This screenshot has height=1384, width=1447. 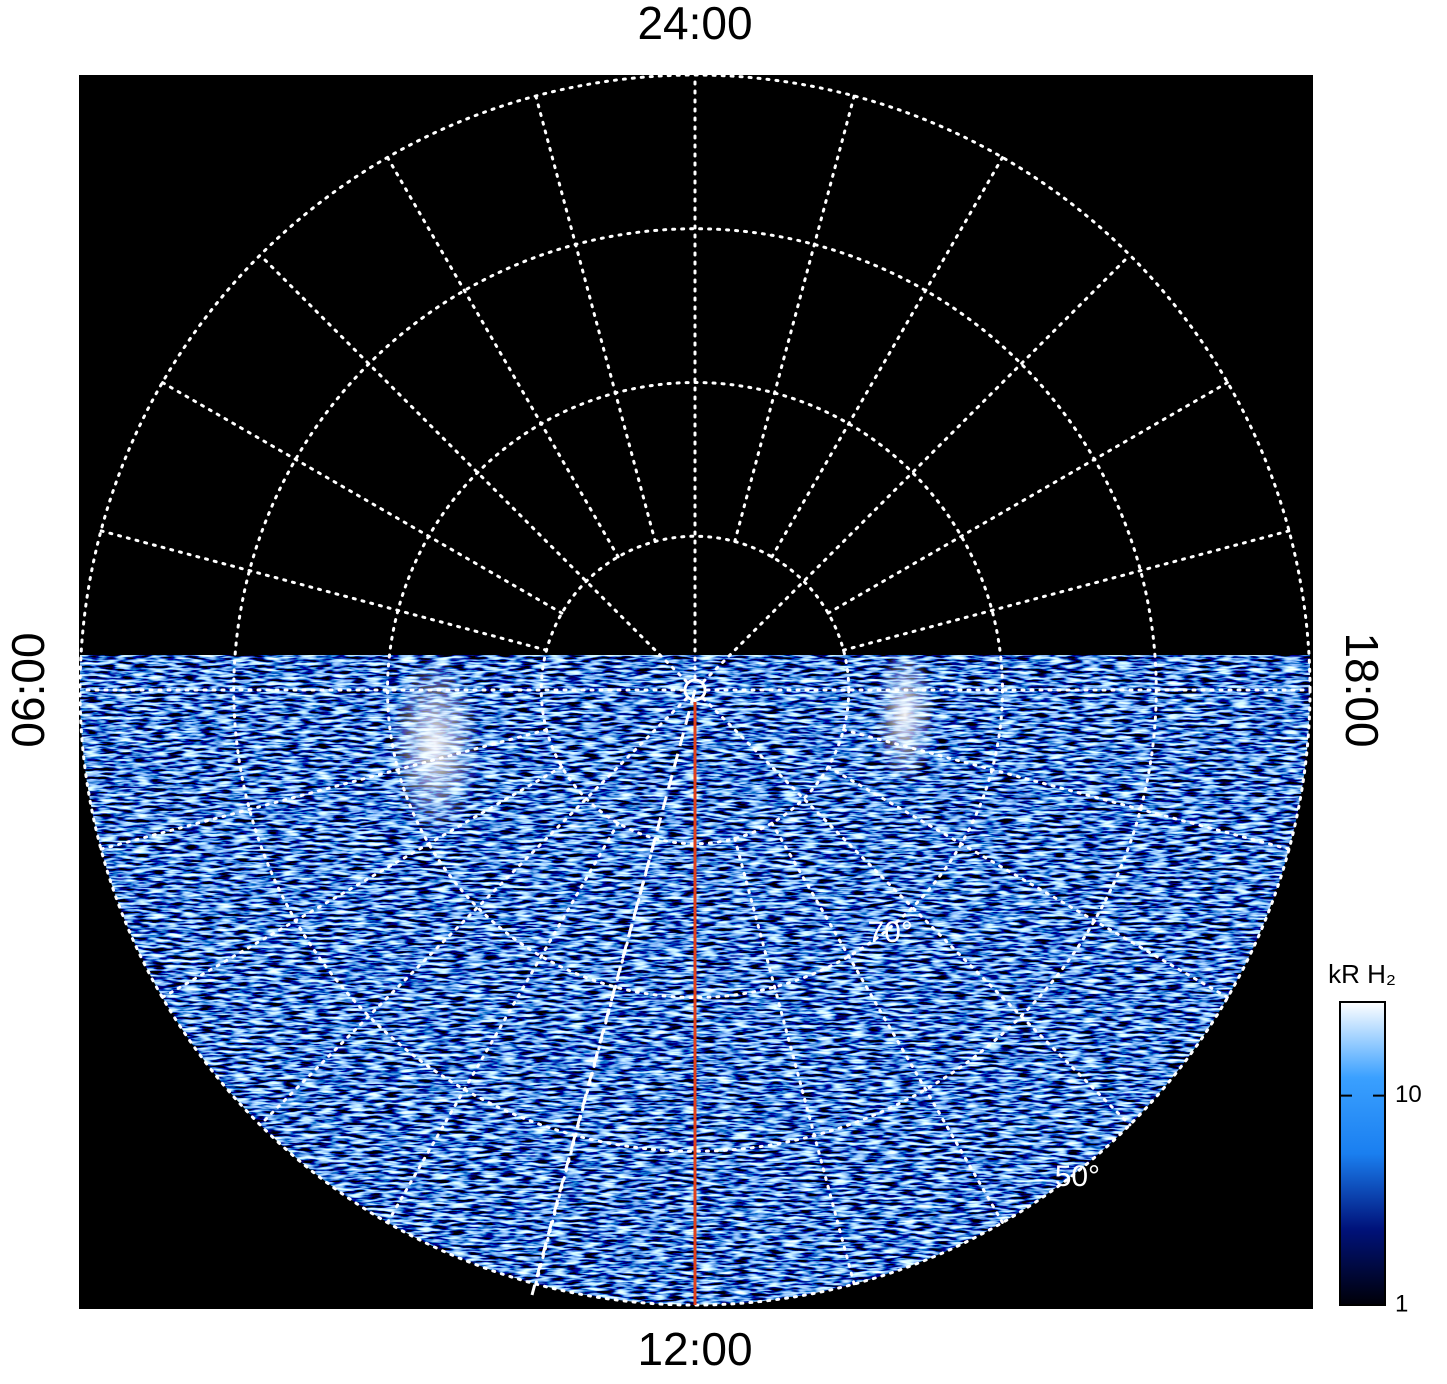 I want to click on colorbar-title: kR H₂, so click(x=1362, y=974).